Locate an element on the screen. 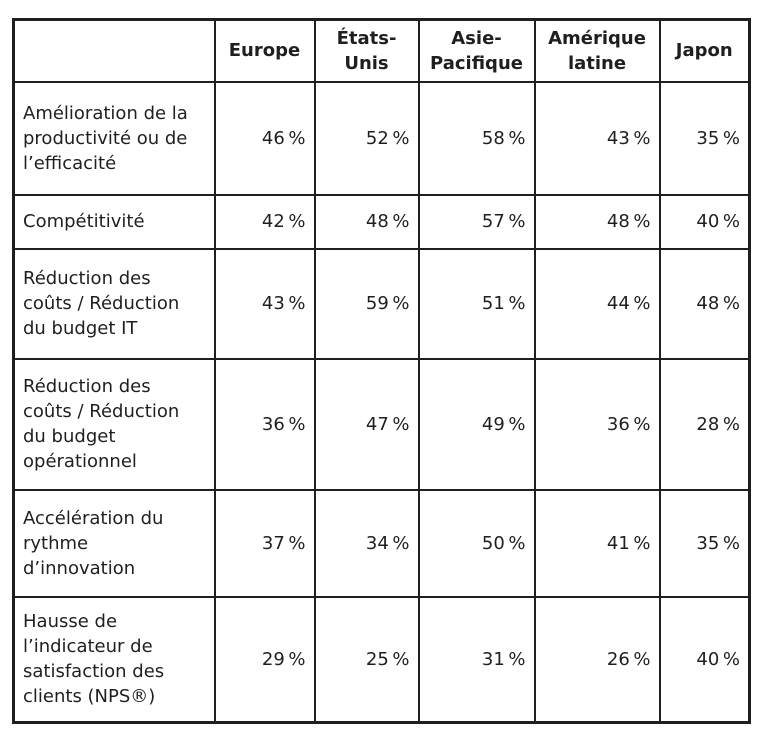 The width and height of the screenshot is (764, 739). value-cell: 44 % is located at coordinates (597, 303).